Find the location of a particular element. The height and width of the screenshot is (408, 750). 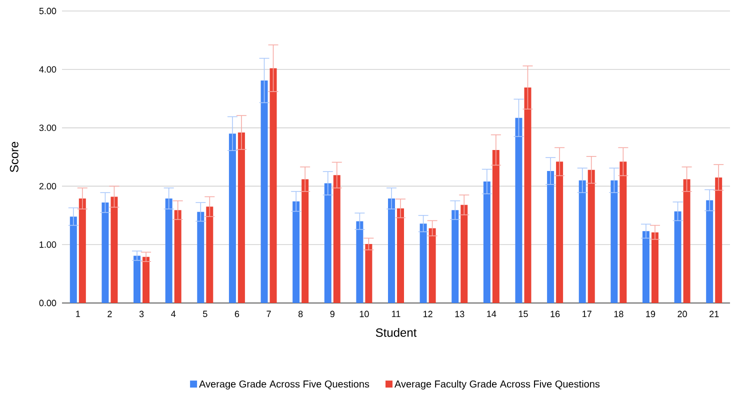

x-tick-label: 13 is located at coordinates (459, 314).